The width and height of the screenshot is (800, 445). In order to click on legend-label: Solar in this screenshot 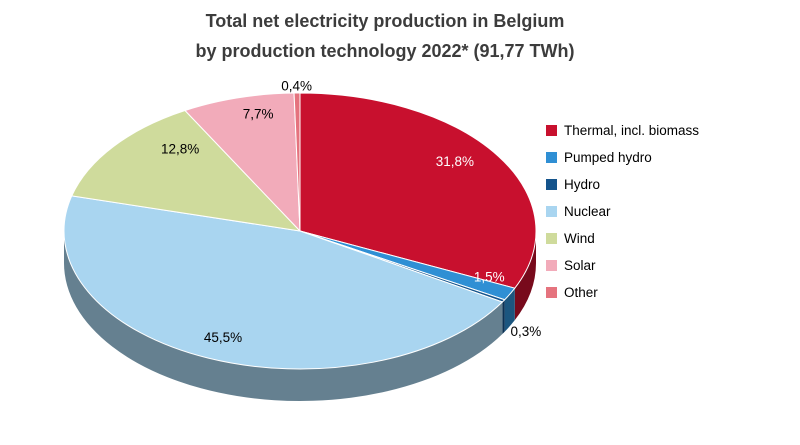, I will do `click(580, 265)`.